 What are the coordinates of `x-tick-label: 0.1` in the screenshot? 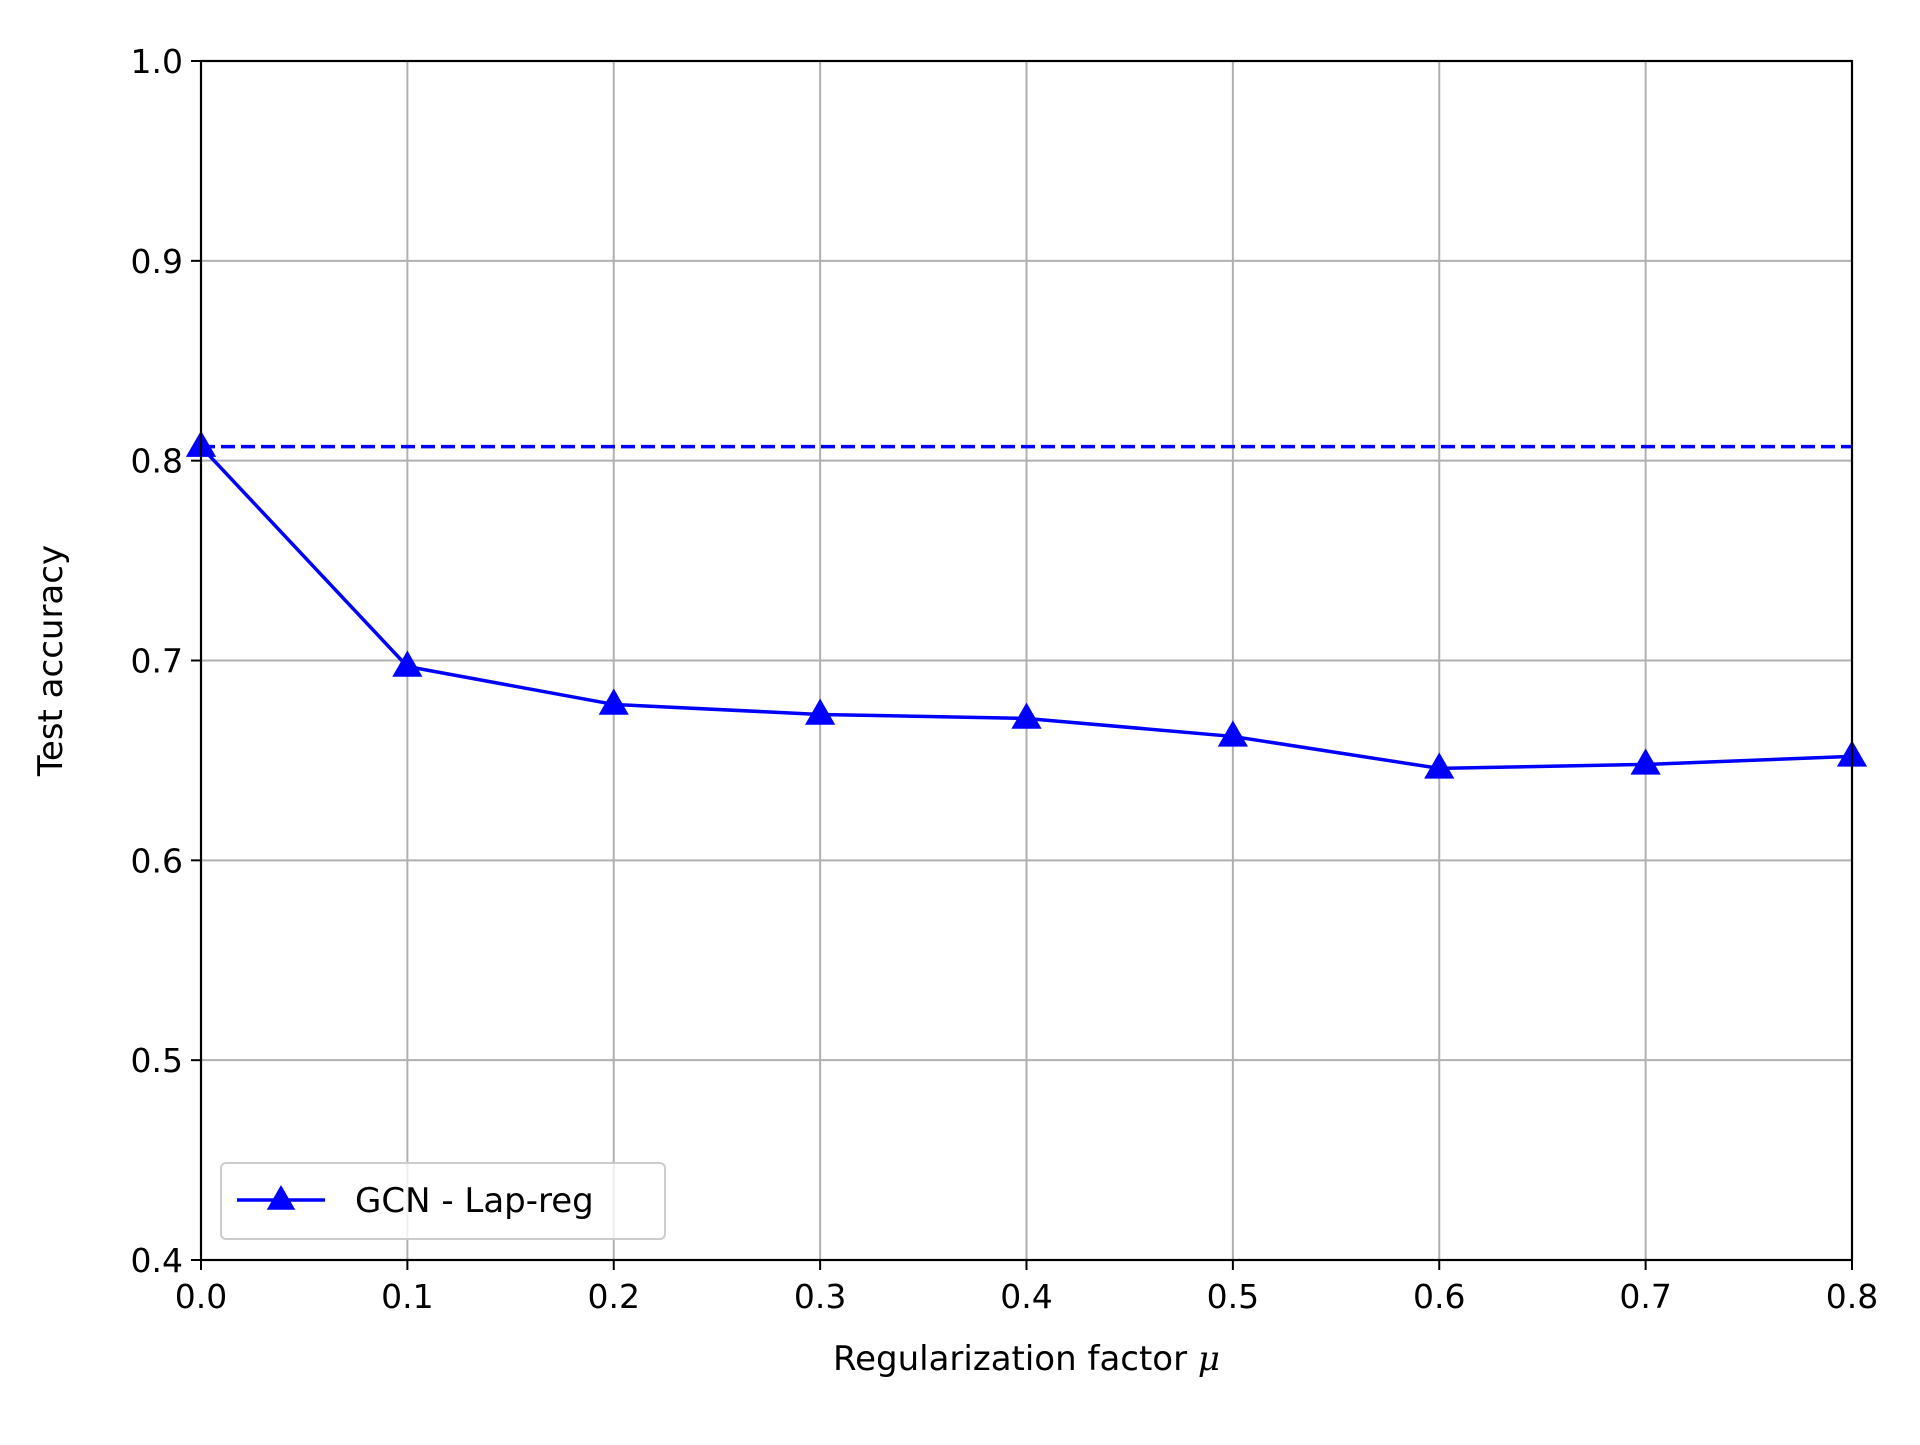 It's located at (407, 1296).